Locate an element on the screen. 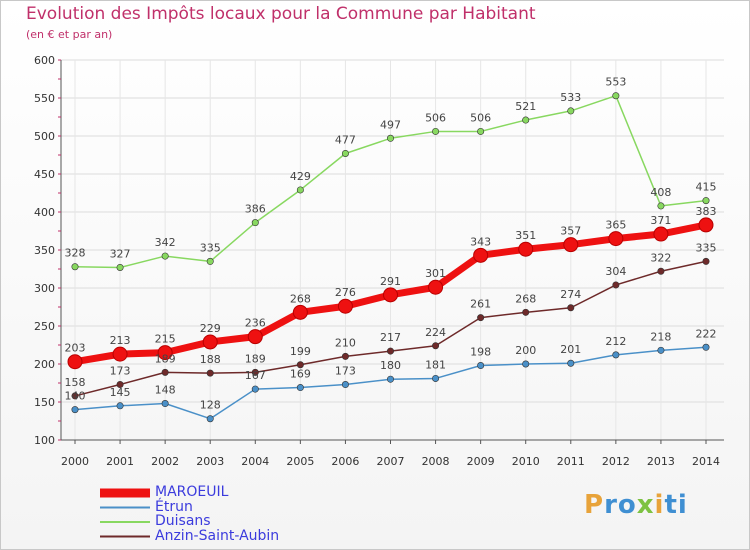 This screenshot has width=750, height=550. data-label: 213 is located at coordinates (120, 340).